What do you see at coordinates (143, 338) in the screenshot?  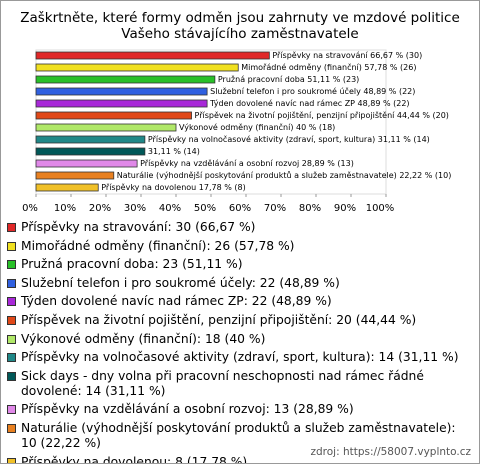 I see `legend-label: Výkonové odměny (finanční): 18 (40 %)` at bounding box center [143, 338].